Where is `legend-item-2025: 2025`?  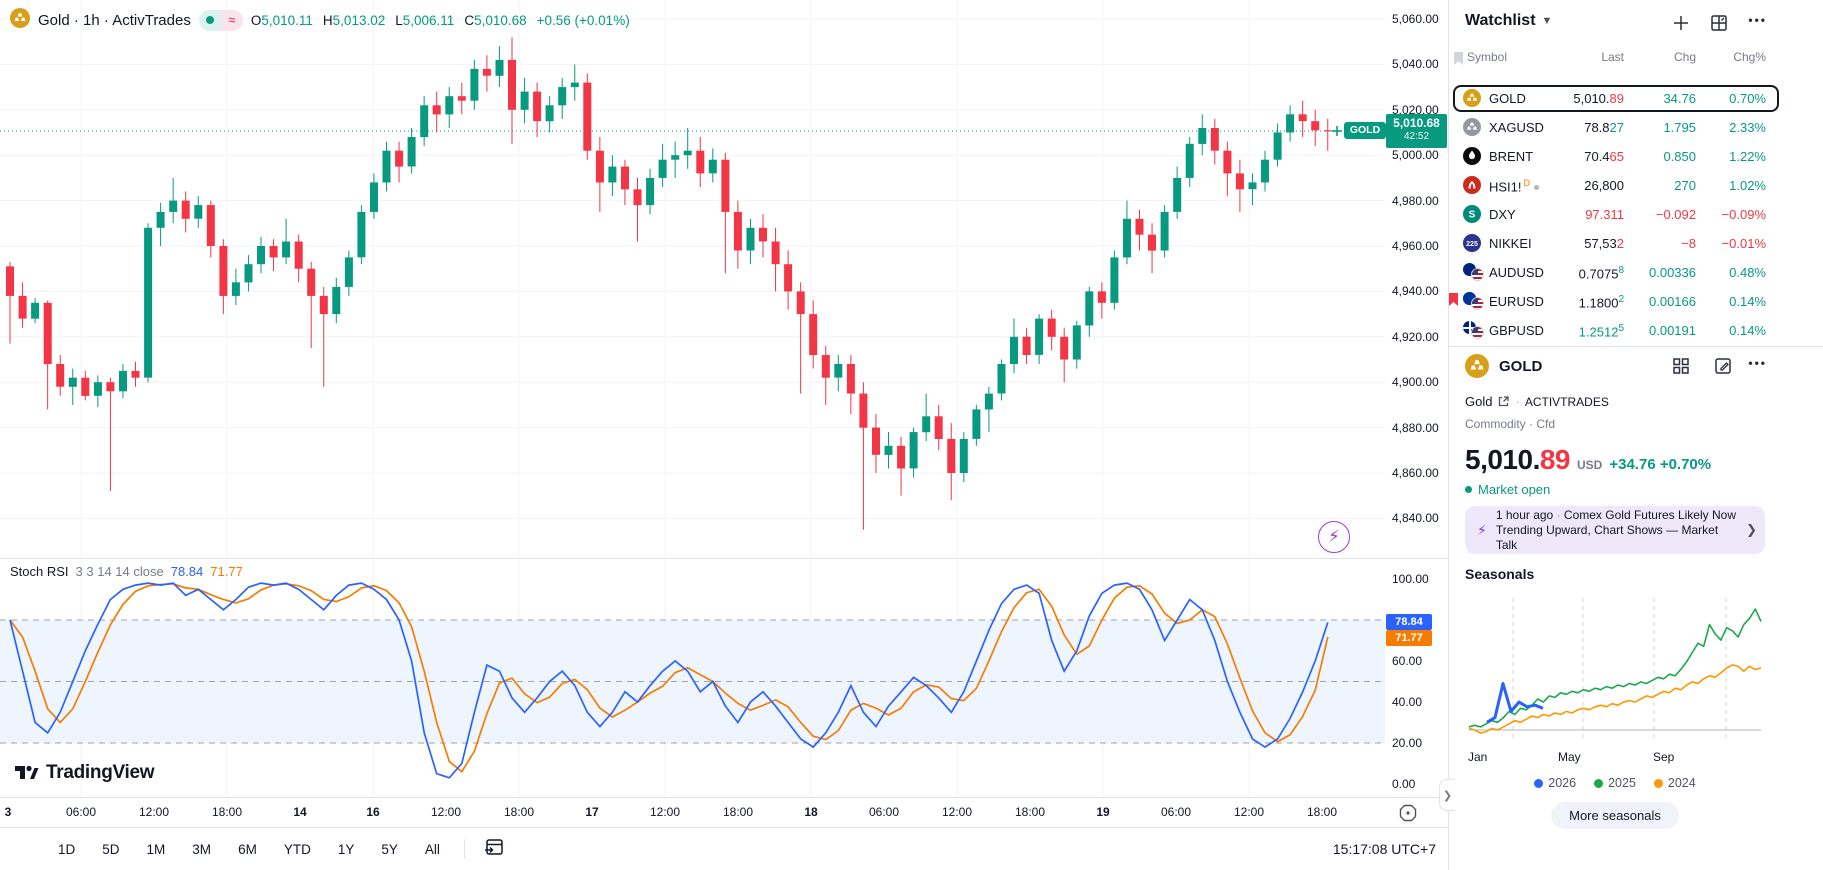
legend-item-2025: 2025 is located at coordinates (1615, 783).